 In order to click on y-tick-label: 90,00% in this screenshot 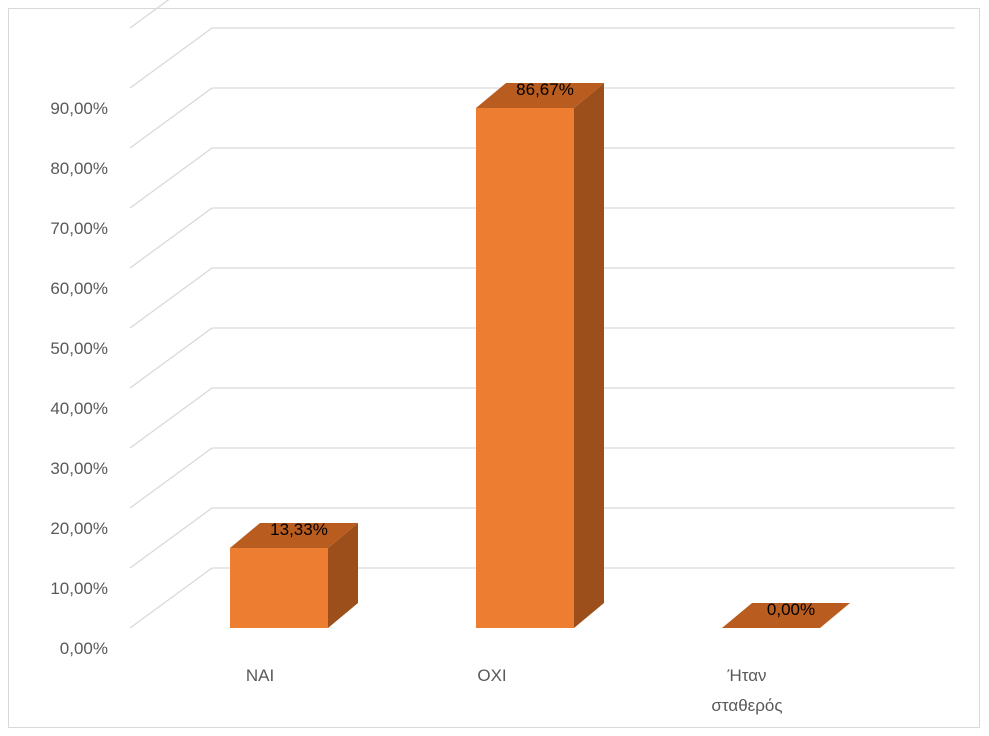, I will do `click(79, 108)`.